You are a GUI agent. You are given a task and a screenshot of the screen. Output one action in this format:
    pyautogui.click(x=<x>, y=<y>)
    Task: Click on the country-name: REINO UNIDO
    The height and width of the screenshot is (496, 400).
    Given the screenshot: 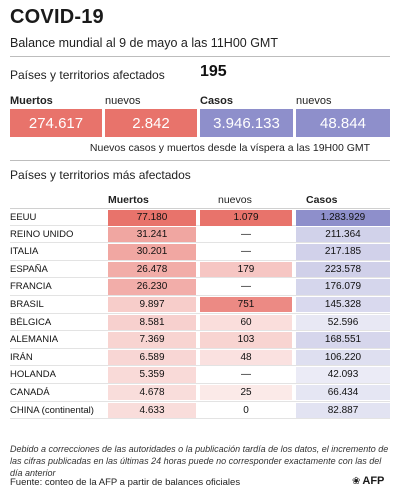 What is the action you would take?
    pyautogui.click(x=42, y=234)
    